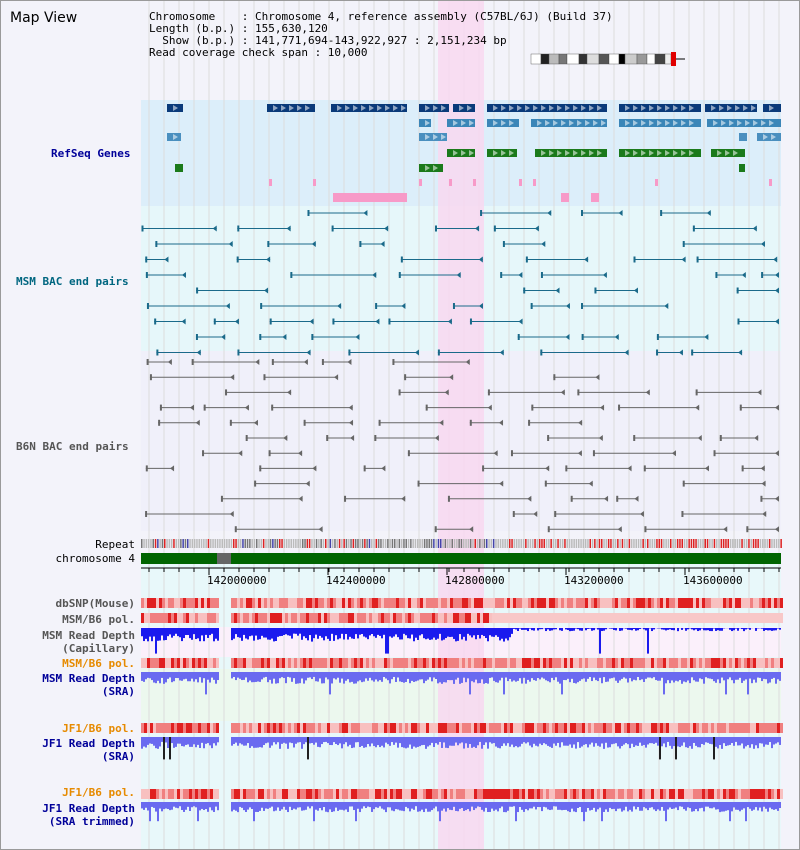 The image size is (800, 850). I want to click on track-label-b6n-bac: B6N BAC end pairs, so click(72, 446).